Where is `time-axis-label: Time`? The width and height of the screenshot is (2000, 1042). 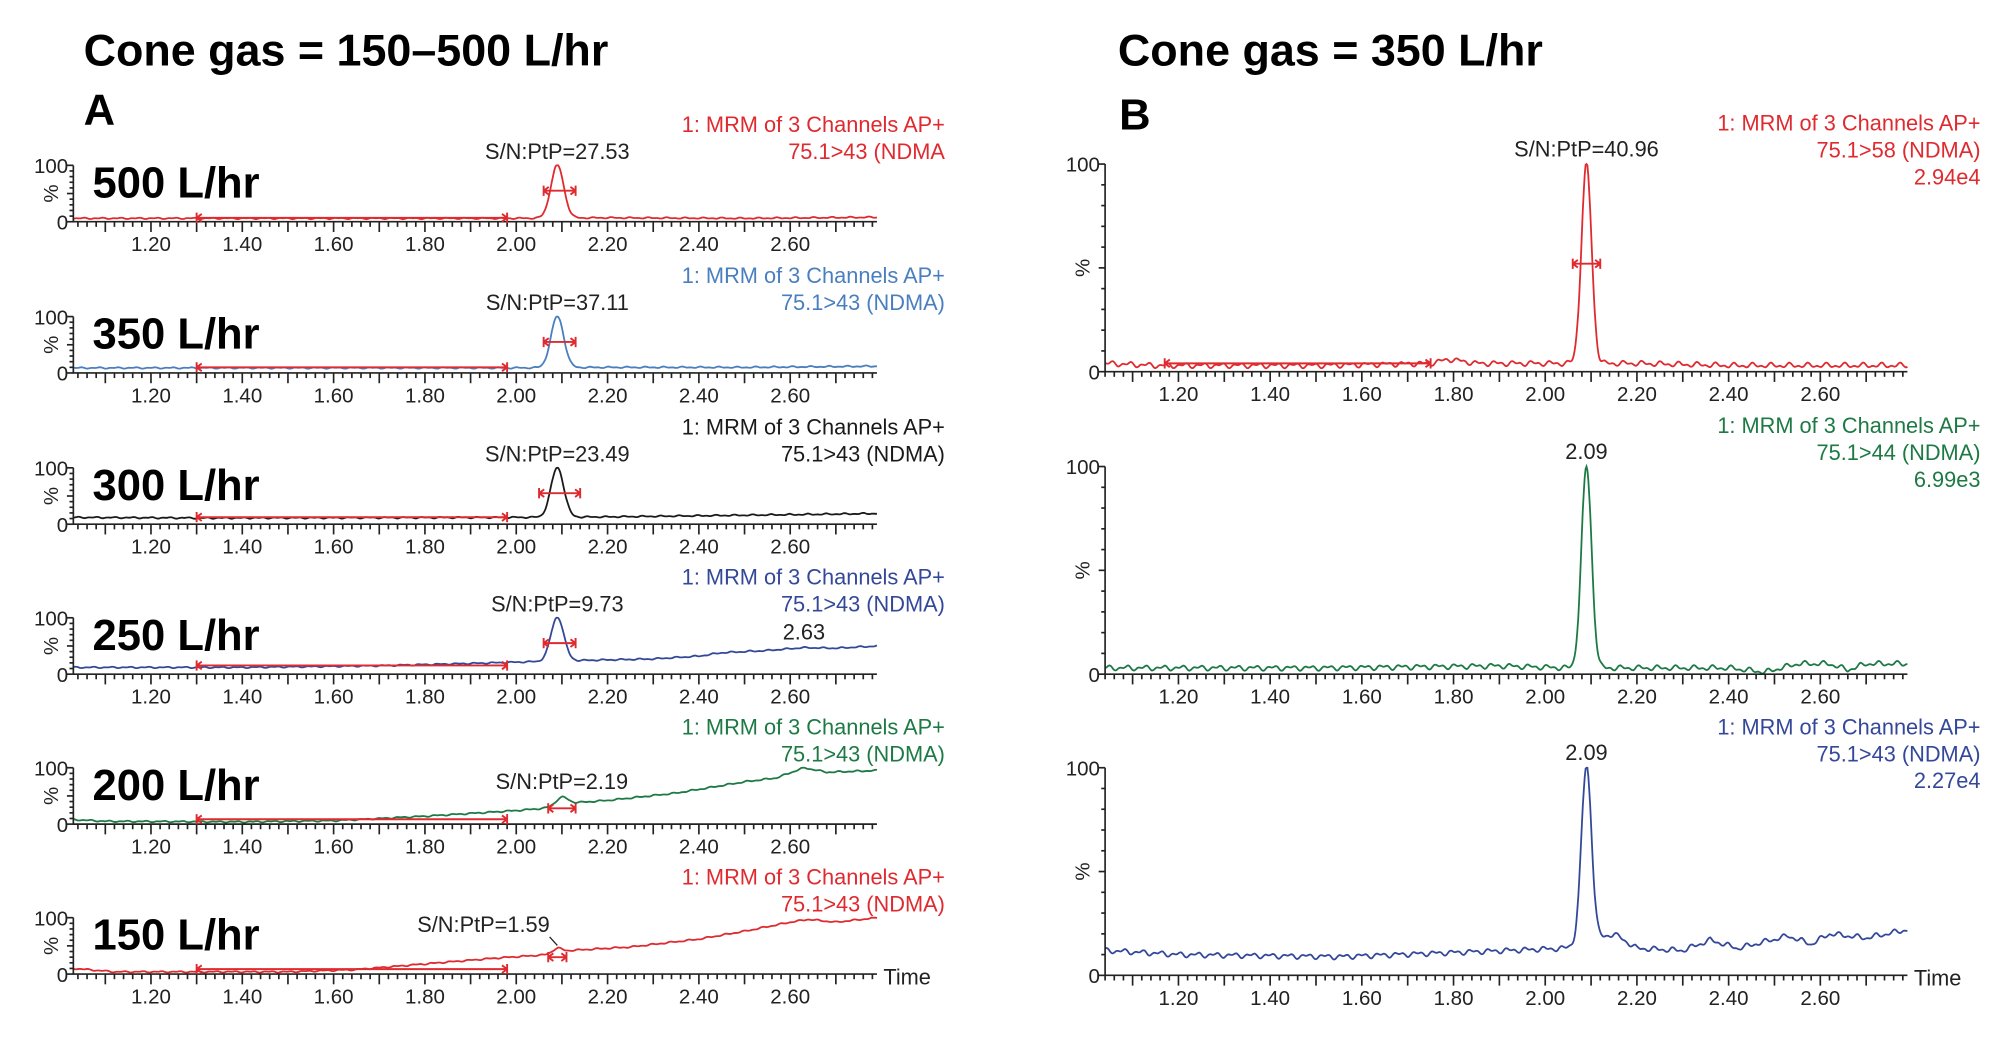
time-axis-label: Time is located at coordinates (1938, 978).